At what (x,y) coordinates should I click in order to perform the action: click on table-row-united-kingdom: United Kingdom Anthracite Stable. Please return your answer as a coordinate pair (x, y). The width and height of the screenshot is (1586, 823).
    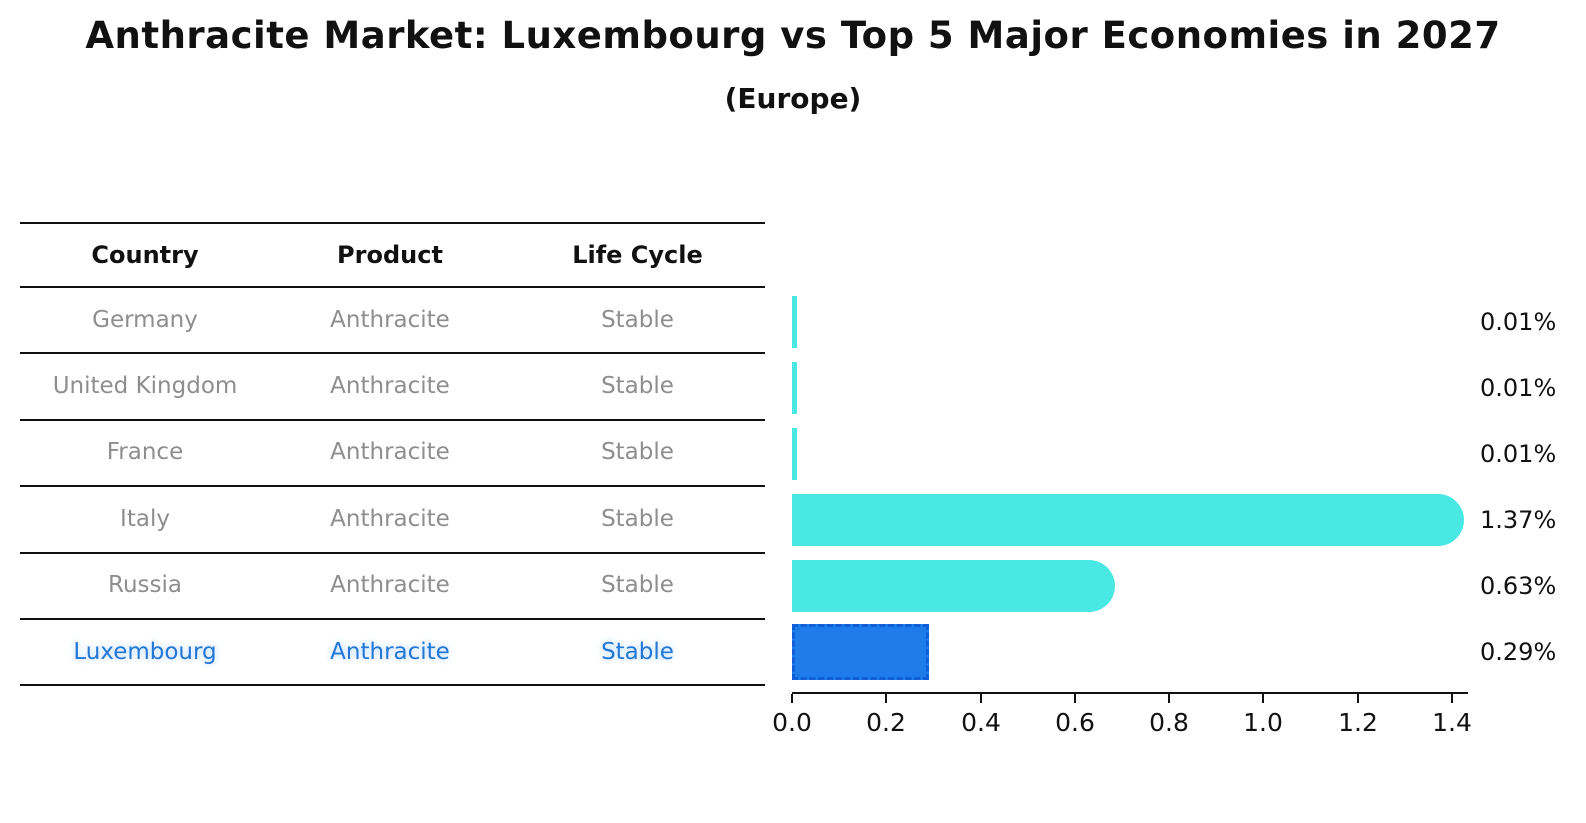
    Looking at the image, I should click on (392, 387).